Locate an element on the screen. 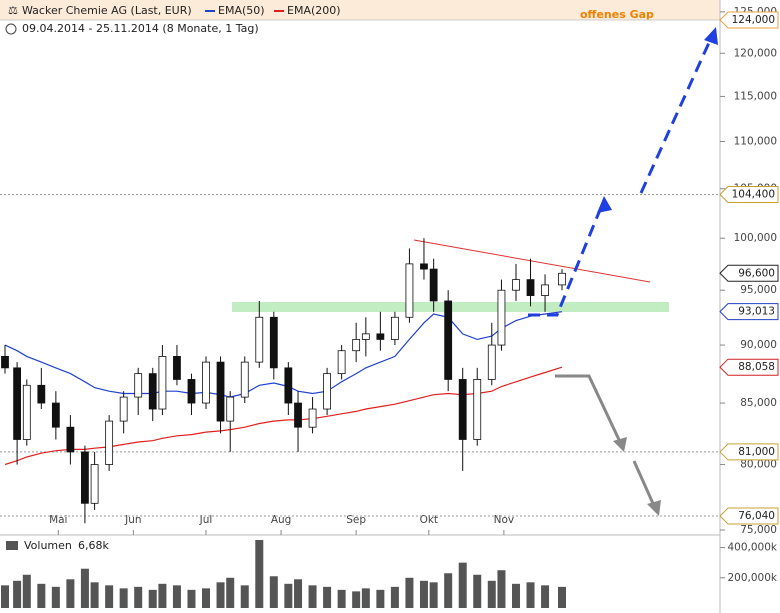 Image resolution: width=780 pixels, height=613 pixels. x-tick-label: Okt is located at coordinates (429, 520).